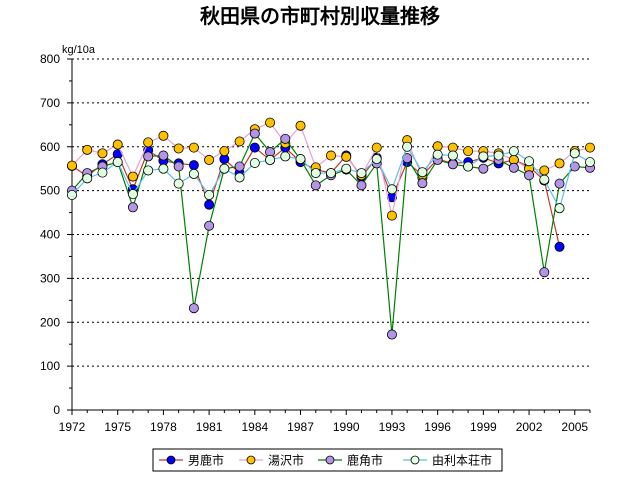 Image resolution: width=640 pixels, height=485 pixels. What do you see at coordinates (271, 460) in the screenshot?
I see `legend-item-1: 湯沢市` at bounding box center [271, 460].